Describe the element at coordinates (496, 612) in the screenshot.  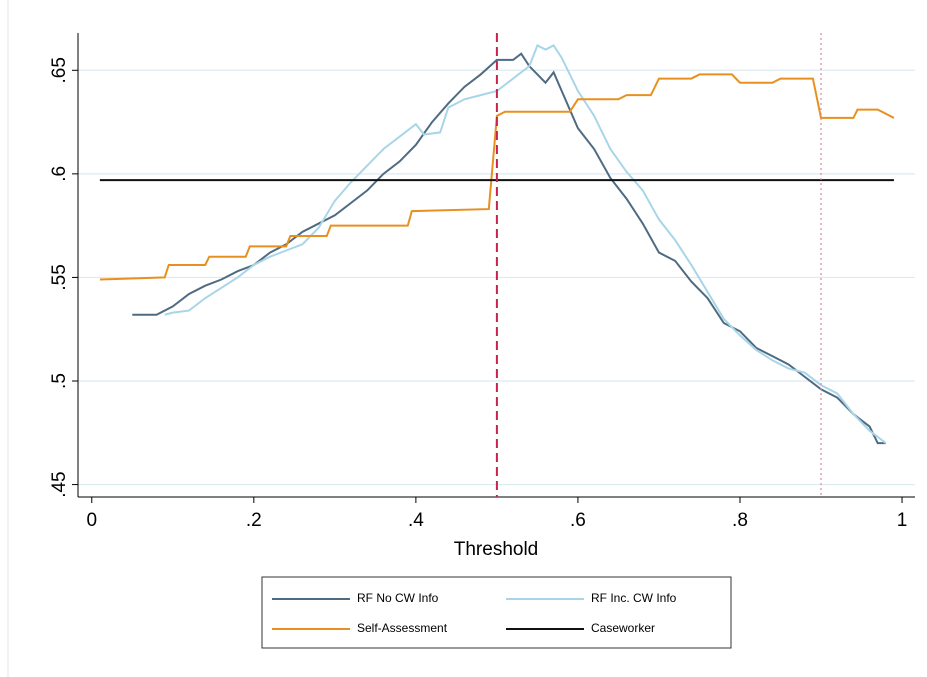
I see `legend` at that location.